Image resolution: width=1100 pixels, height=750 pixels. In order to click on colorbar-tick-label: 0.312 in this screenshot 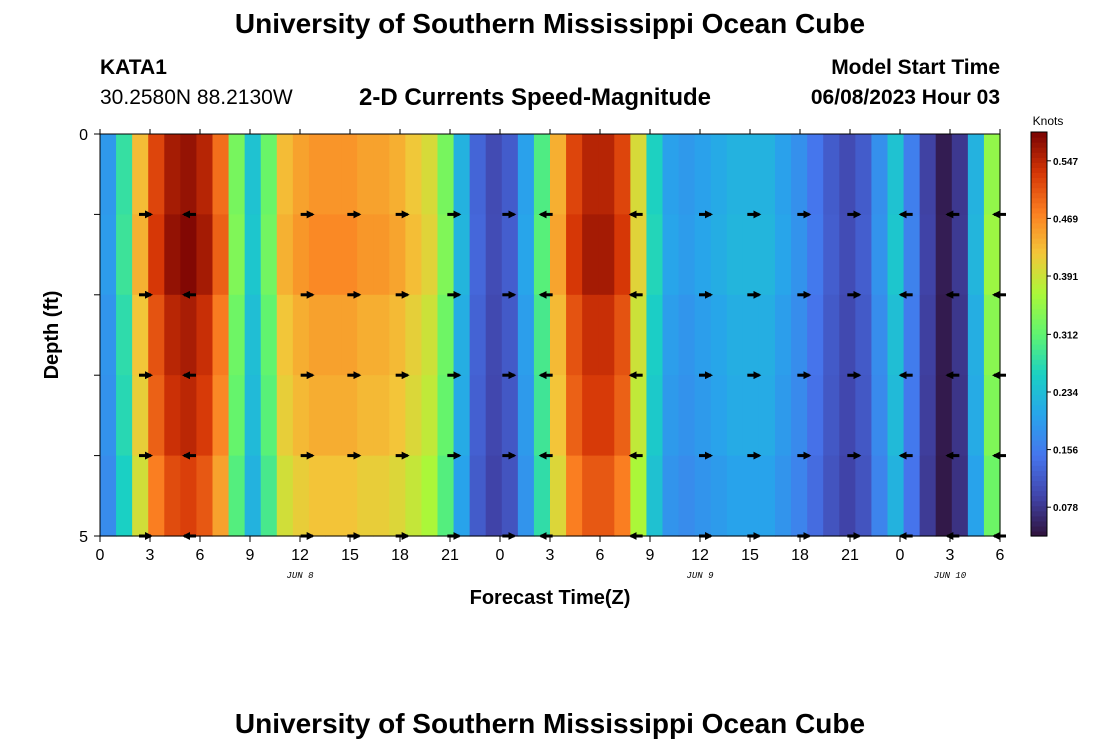, I will do `click(1065, 335)`.